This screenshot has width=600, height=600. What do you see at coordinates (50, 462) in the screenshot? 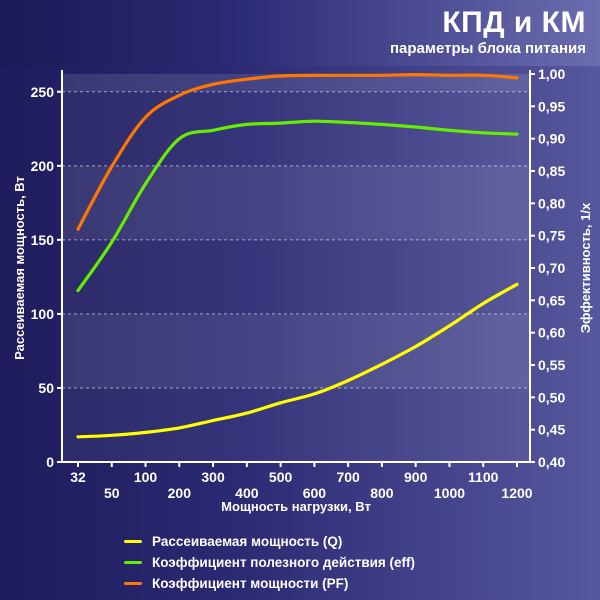
I see `y-left-tick-label: 0` at bounding box center [50, 462].